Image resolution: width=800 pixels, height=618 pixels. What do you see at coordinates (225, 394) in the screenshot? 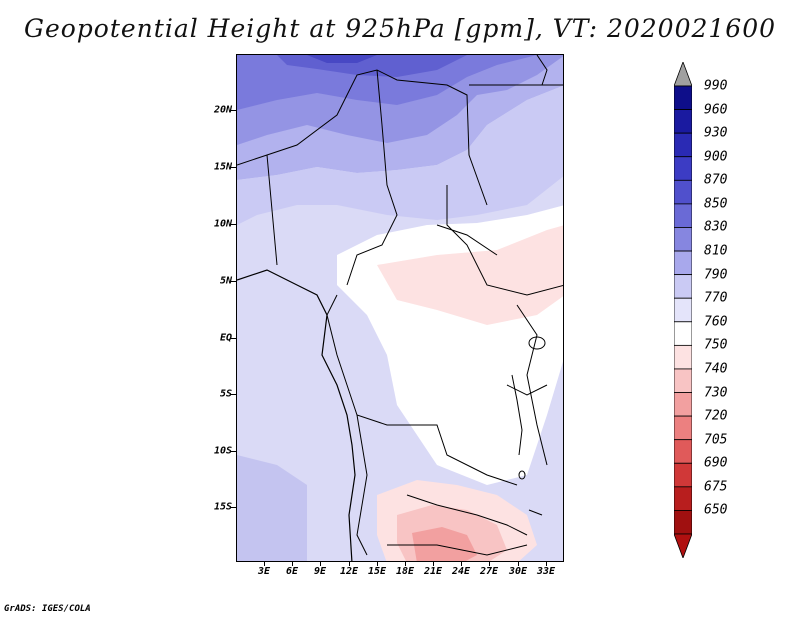
I see `lat-label-5s: 5S` at bounding box center [225, 394].